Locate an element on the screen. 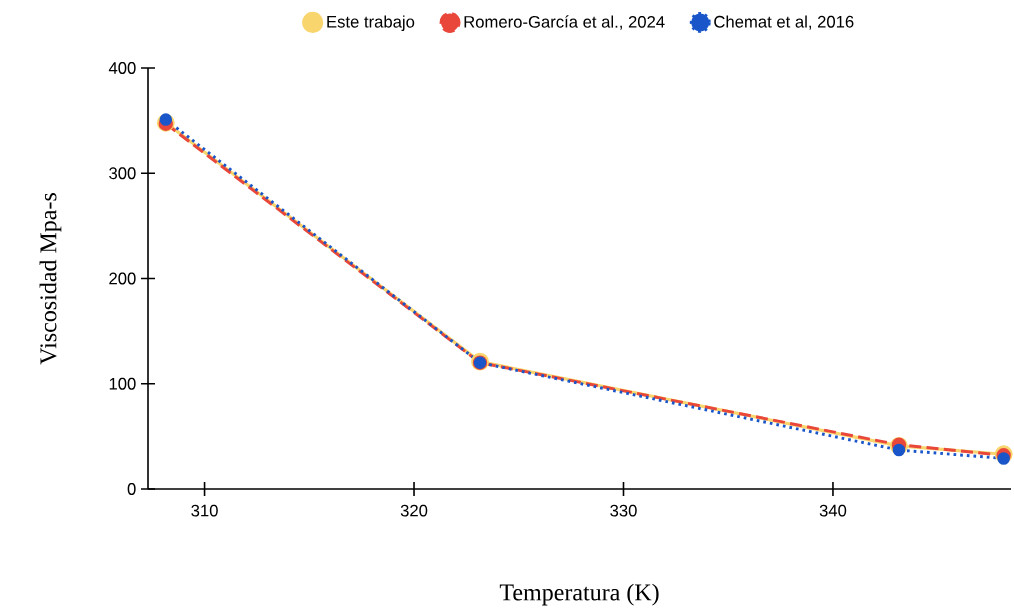 This screenshot has height=616, width=1014. x-tick-label: 340 is located at coordinates (833, 510).